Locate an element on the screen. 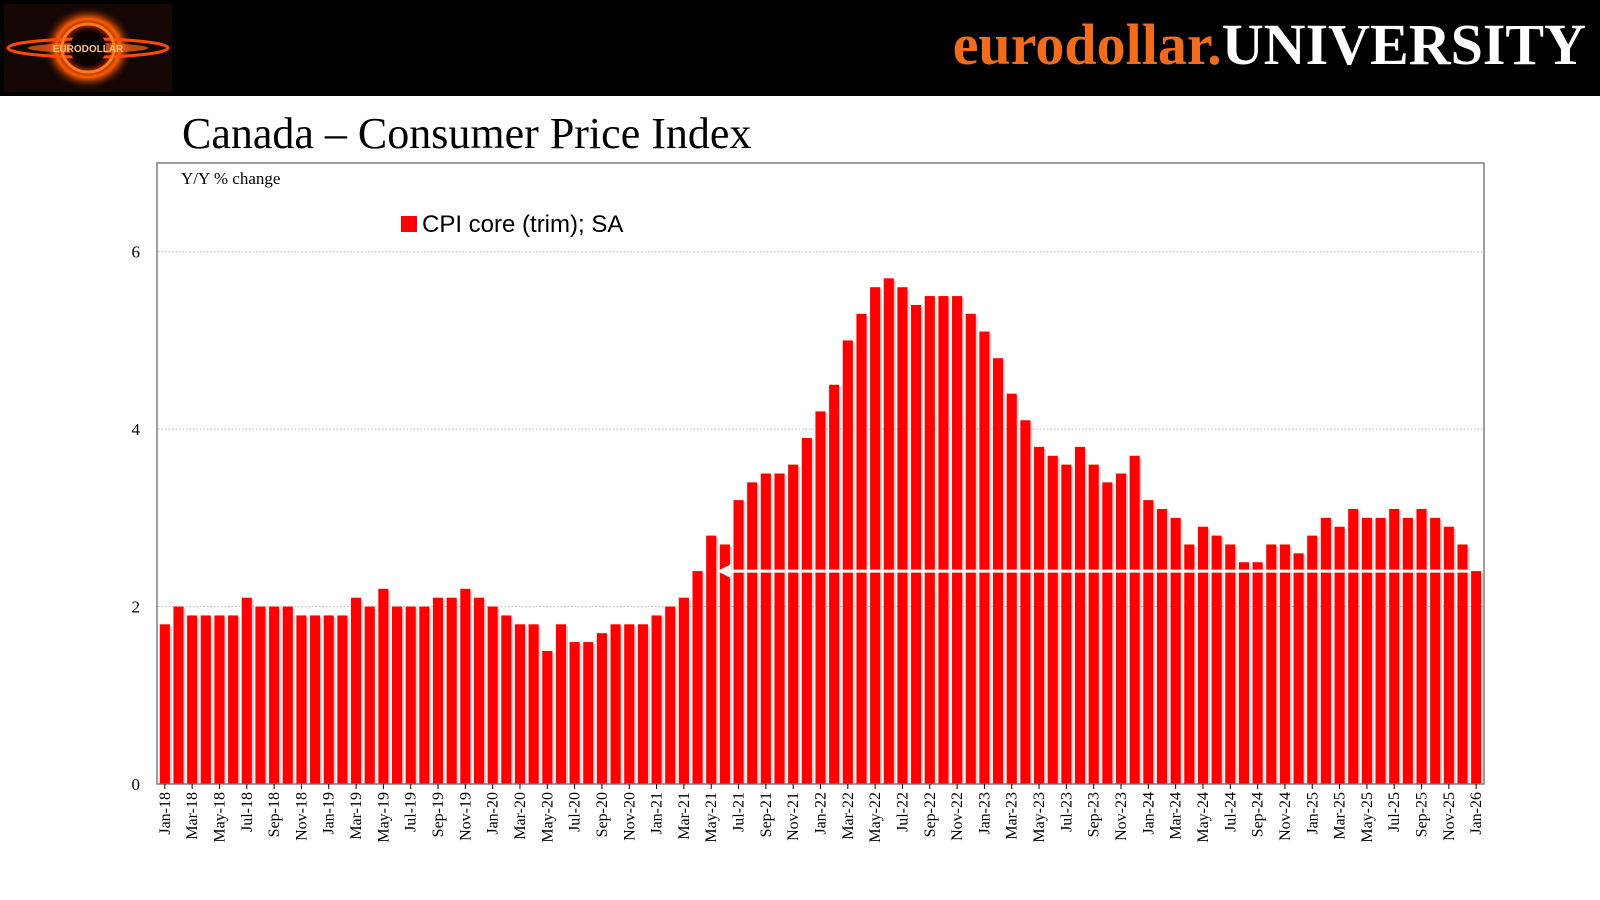 Image resolution: width=1600 pixels, height=900 pixels. x-tick-label: Jan-22 is located at coordinates (821, 813).